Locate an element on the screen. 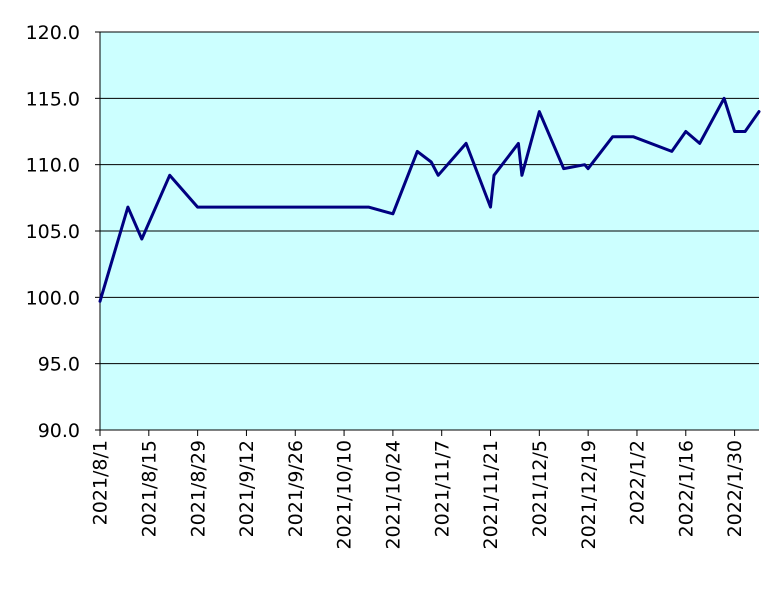 Image resolution: width=771 pixels, height=595 pixels. x-tick-label: 2022/1/30 is located at coordinates (735, 488).